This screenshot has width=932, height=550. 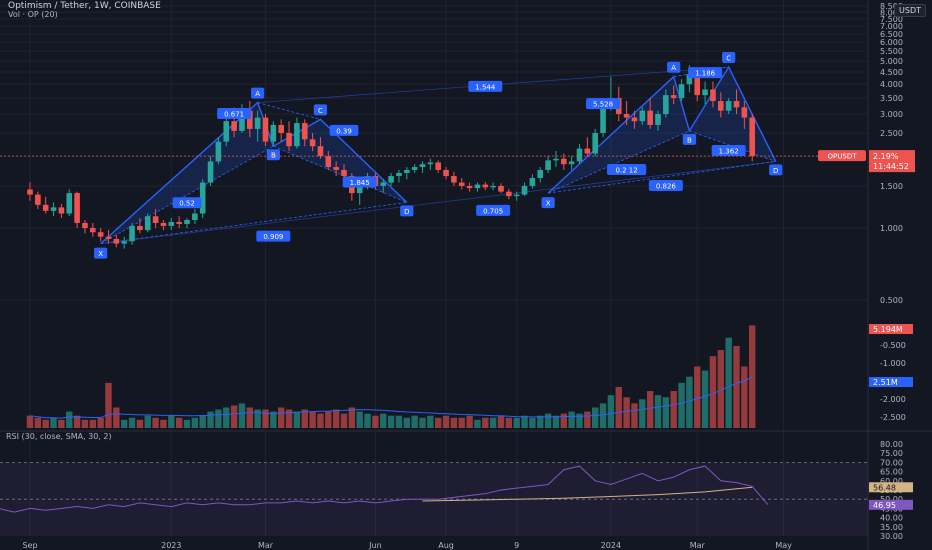 I want to click on price-axis-tick: 7.000, so click(x=891, y=26).